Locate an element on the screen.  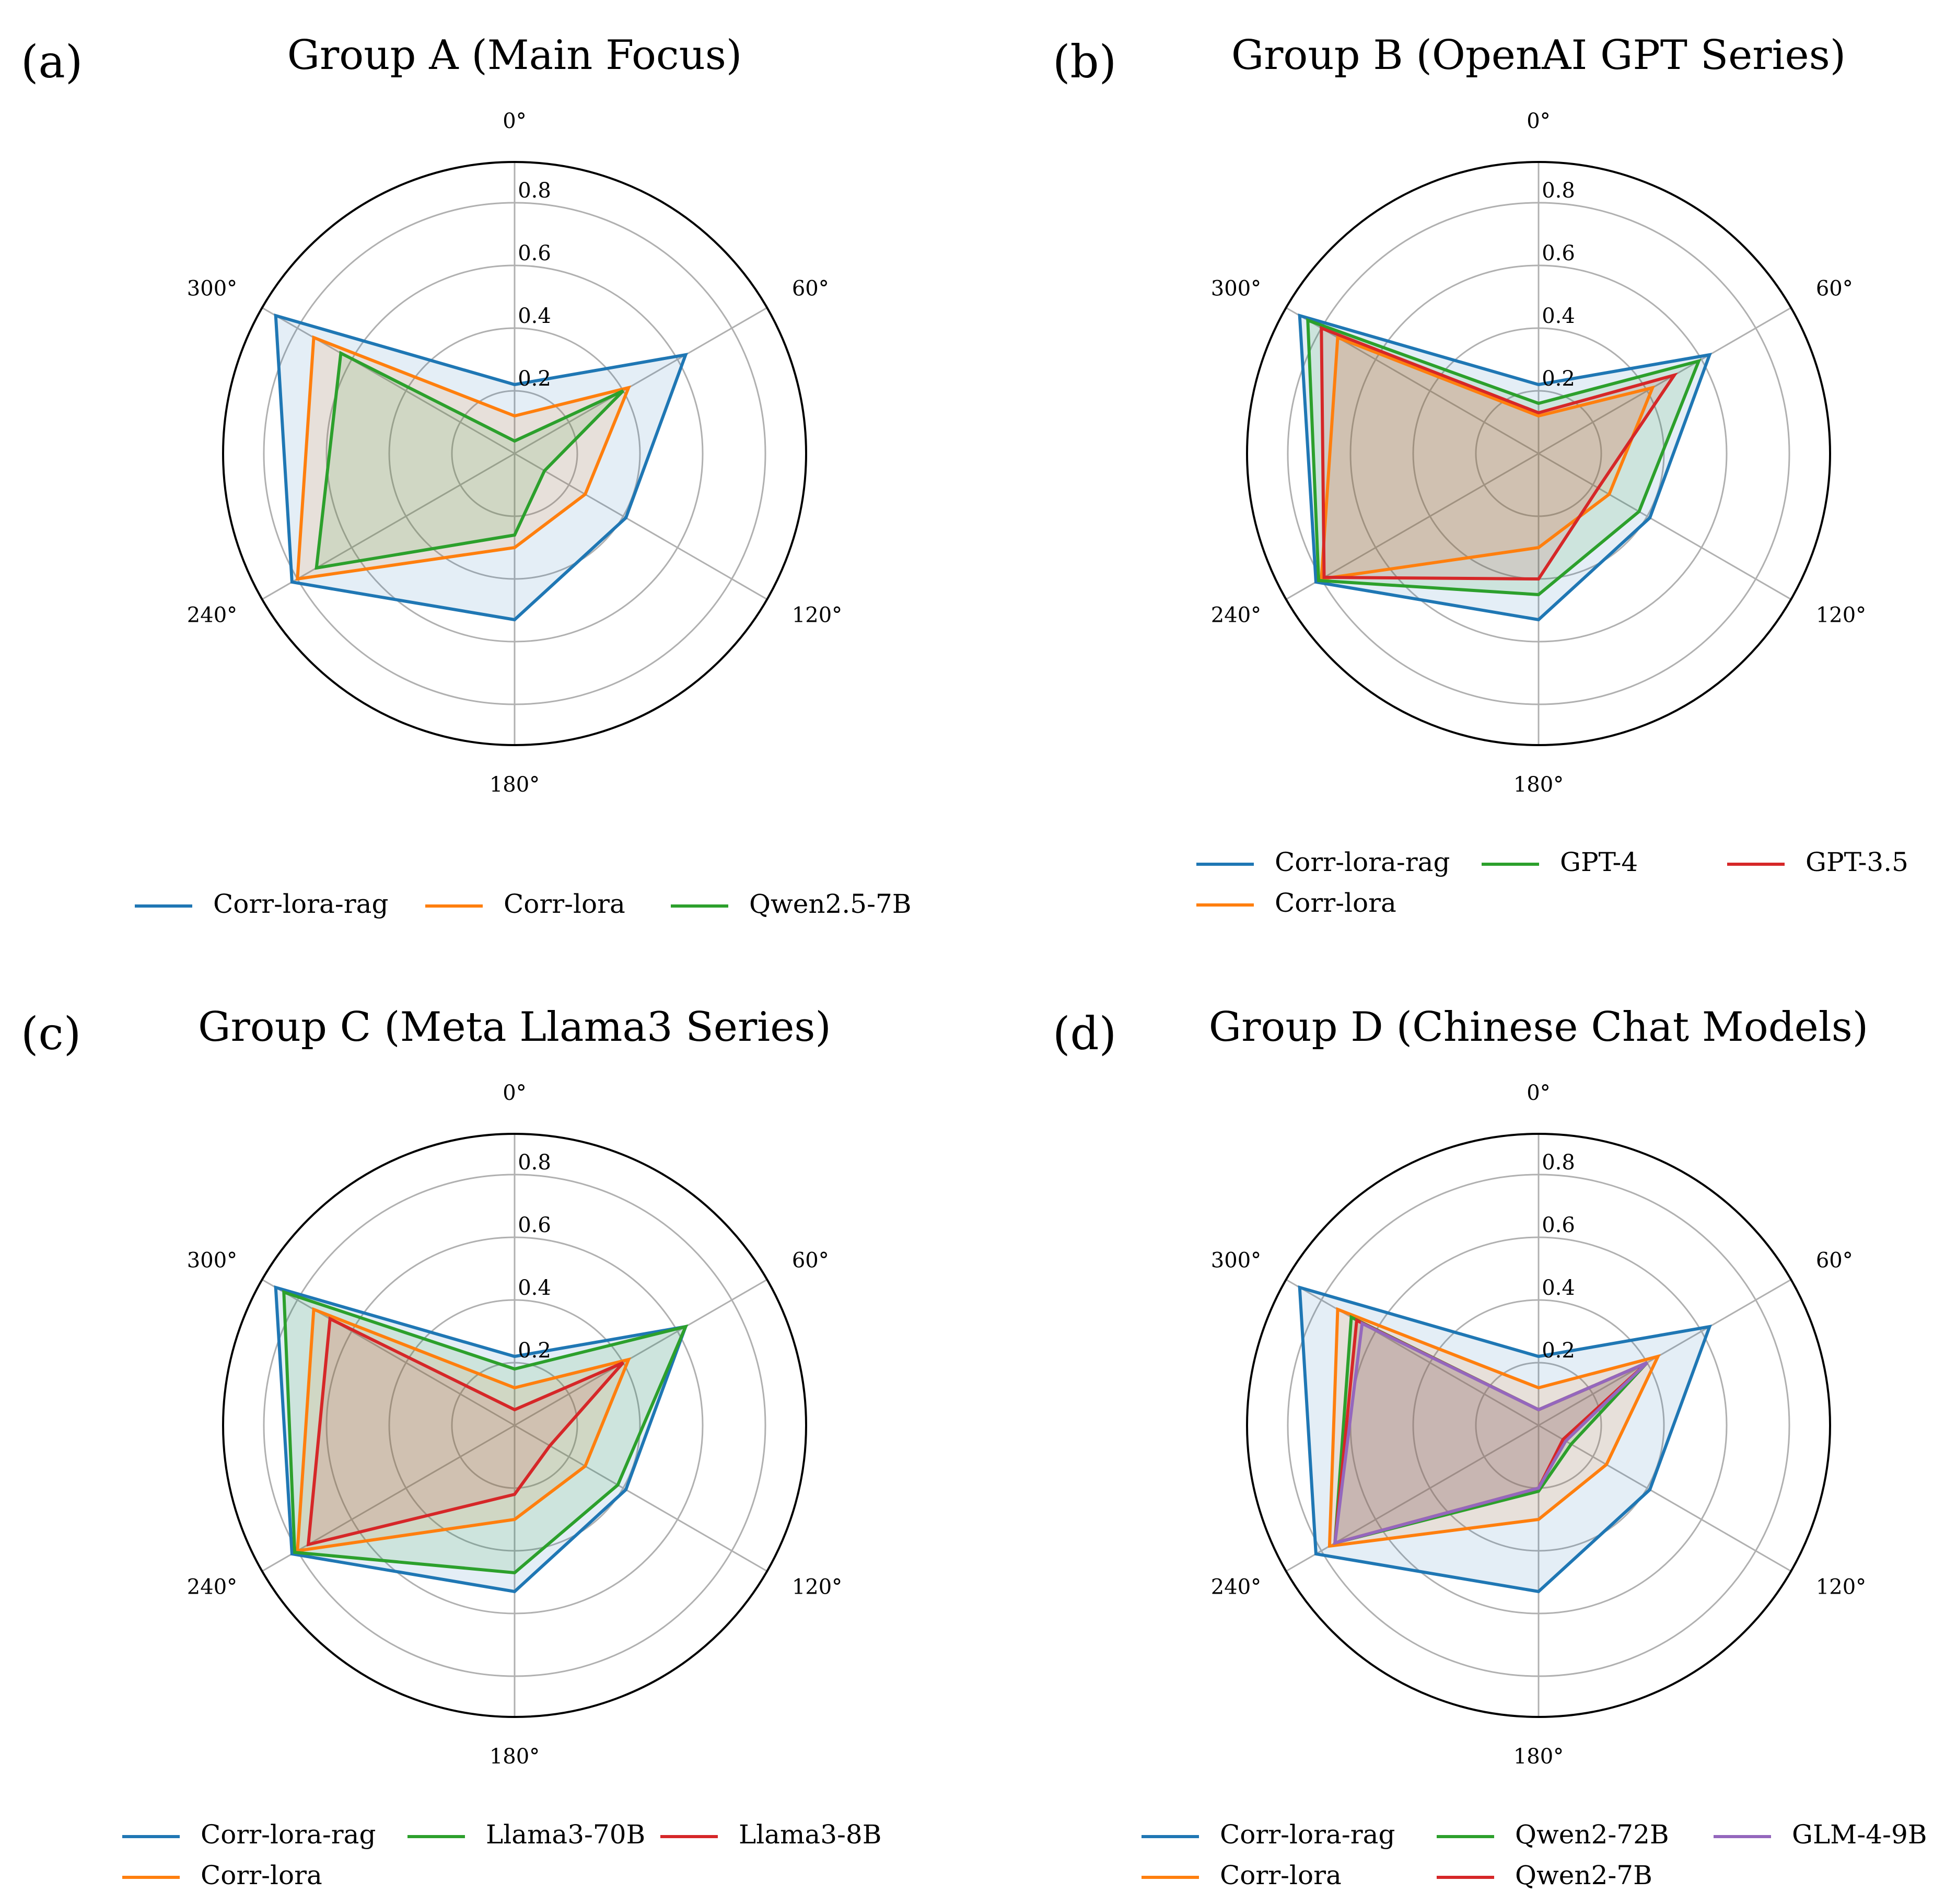
legend-entry: GPT-4 is located at coordinates (1560, 862).